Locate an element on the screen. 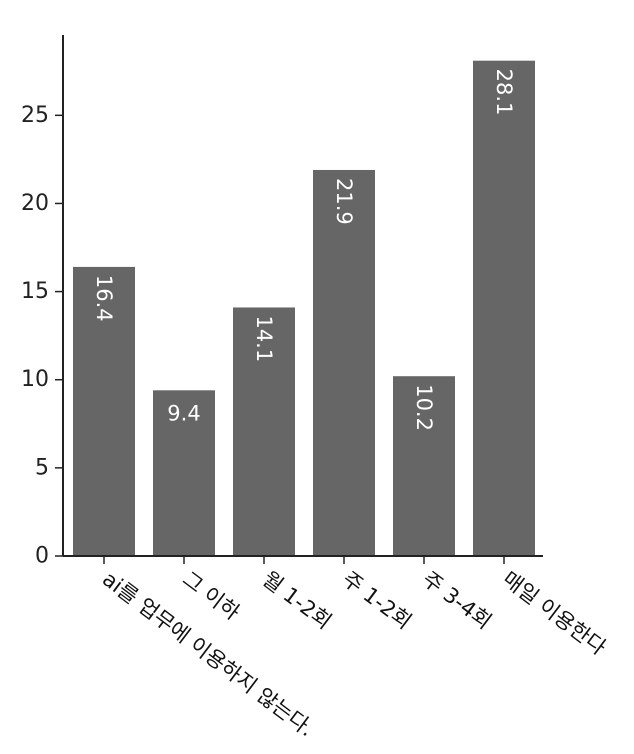 This screenshot has height=754, width=634. x-category-label: 주 3-4회 is located at coordinates (457, 600).